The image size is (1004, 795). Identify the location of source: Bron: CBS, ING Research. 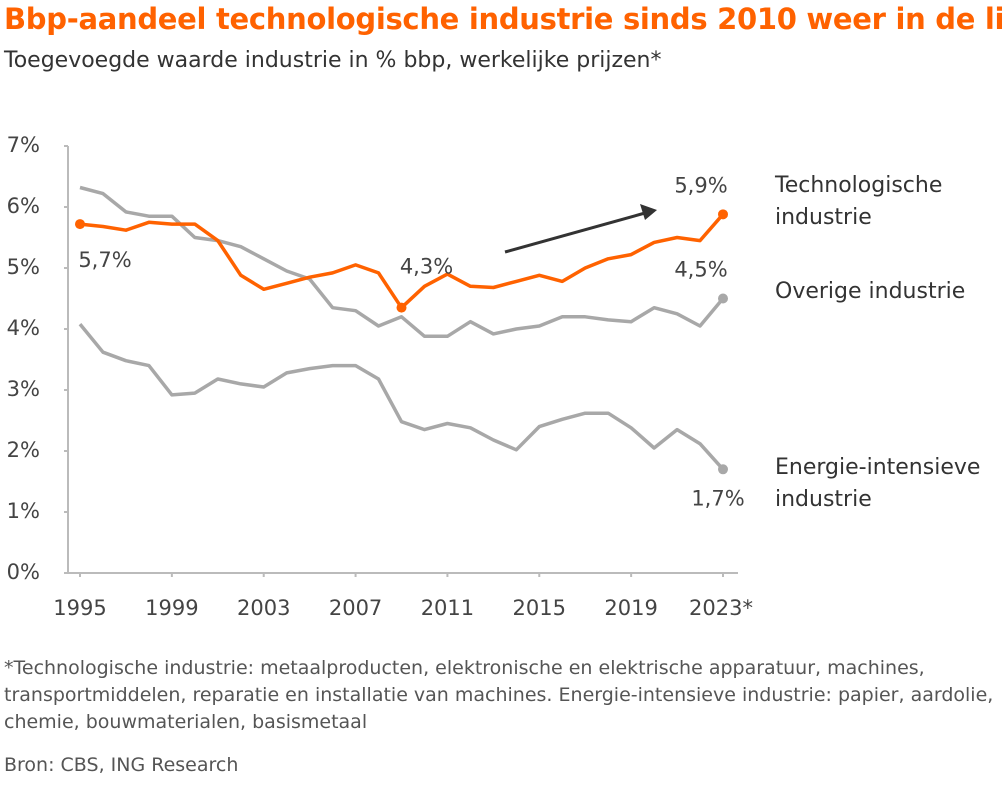
(121, 765).